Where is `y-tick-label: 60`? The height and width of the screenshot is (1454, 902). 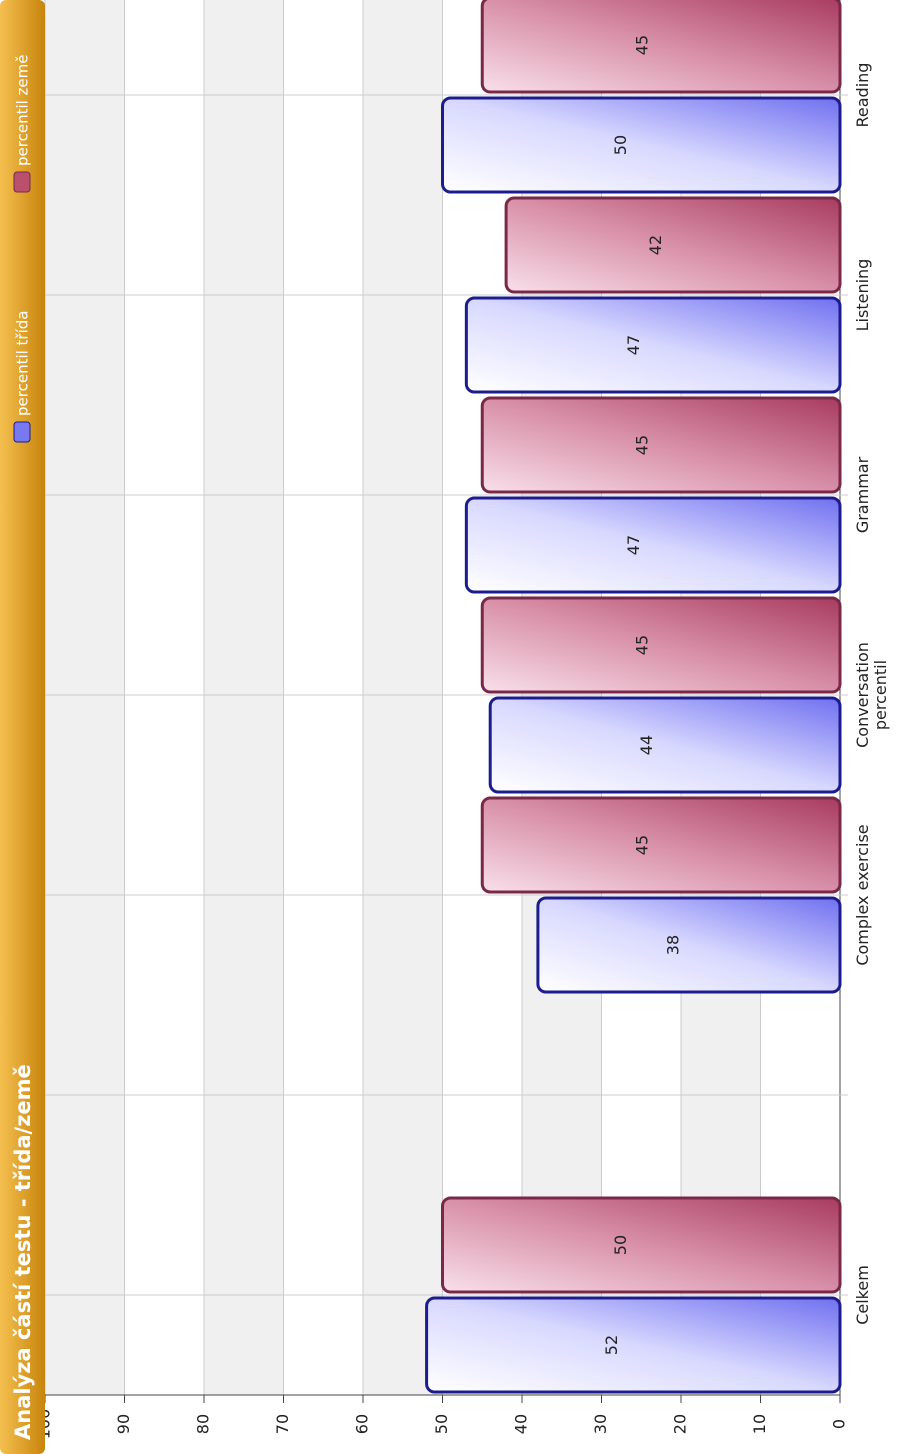
y-tick-label: 60 is located at coordinates (362, 1424).